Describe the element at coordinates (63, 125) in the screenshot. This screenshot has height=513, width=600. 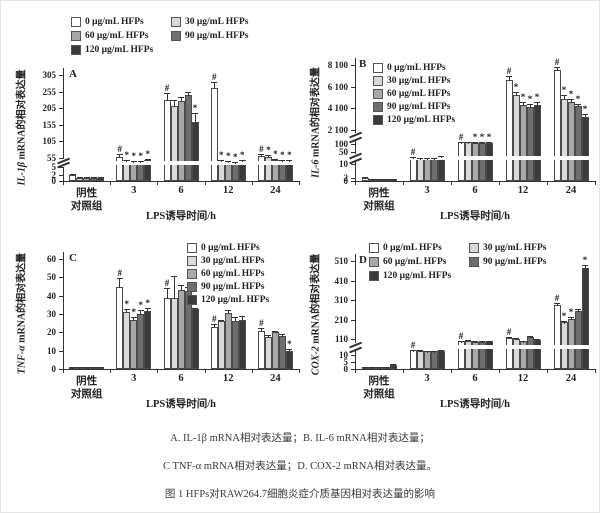
I see `y-axis-line` at that location.